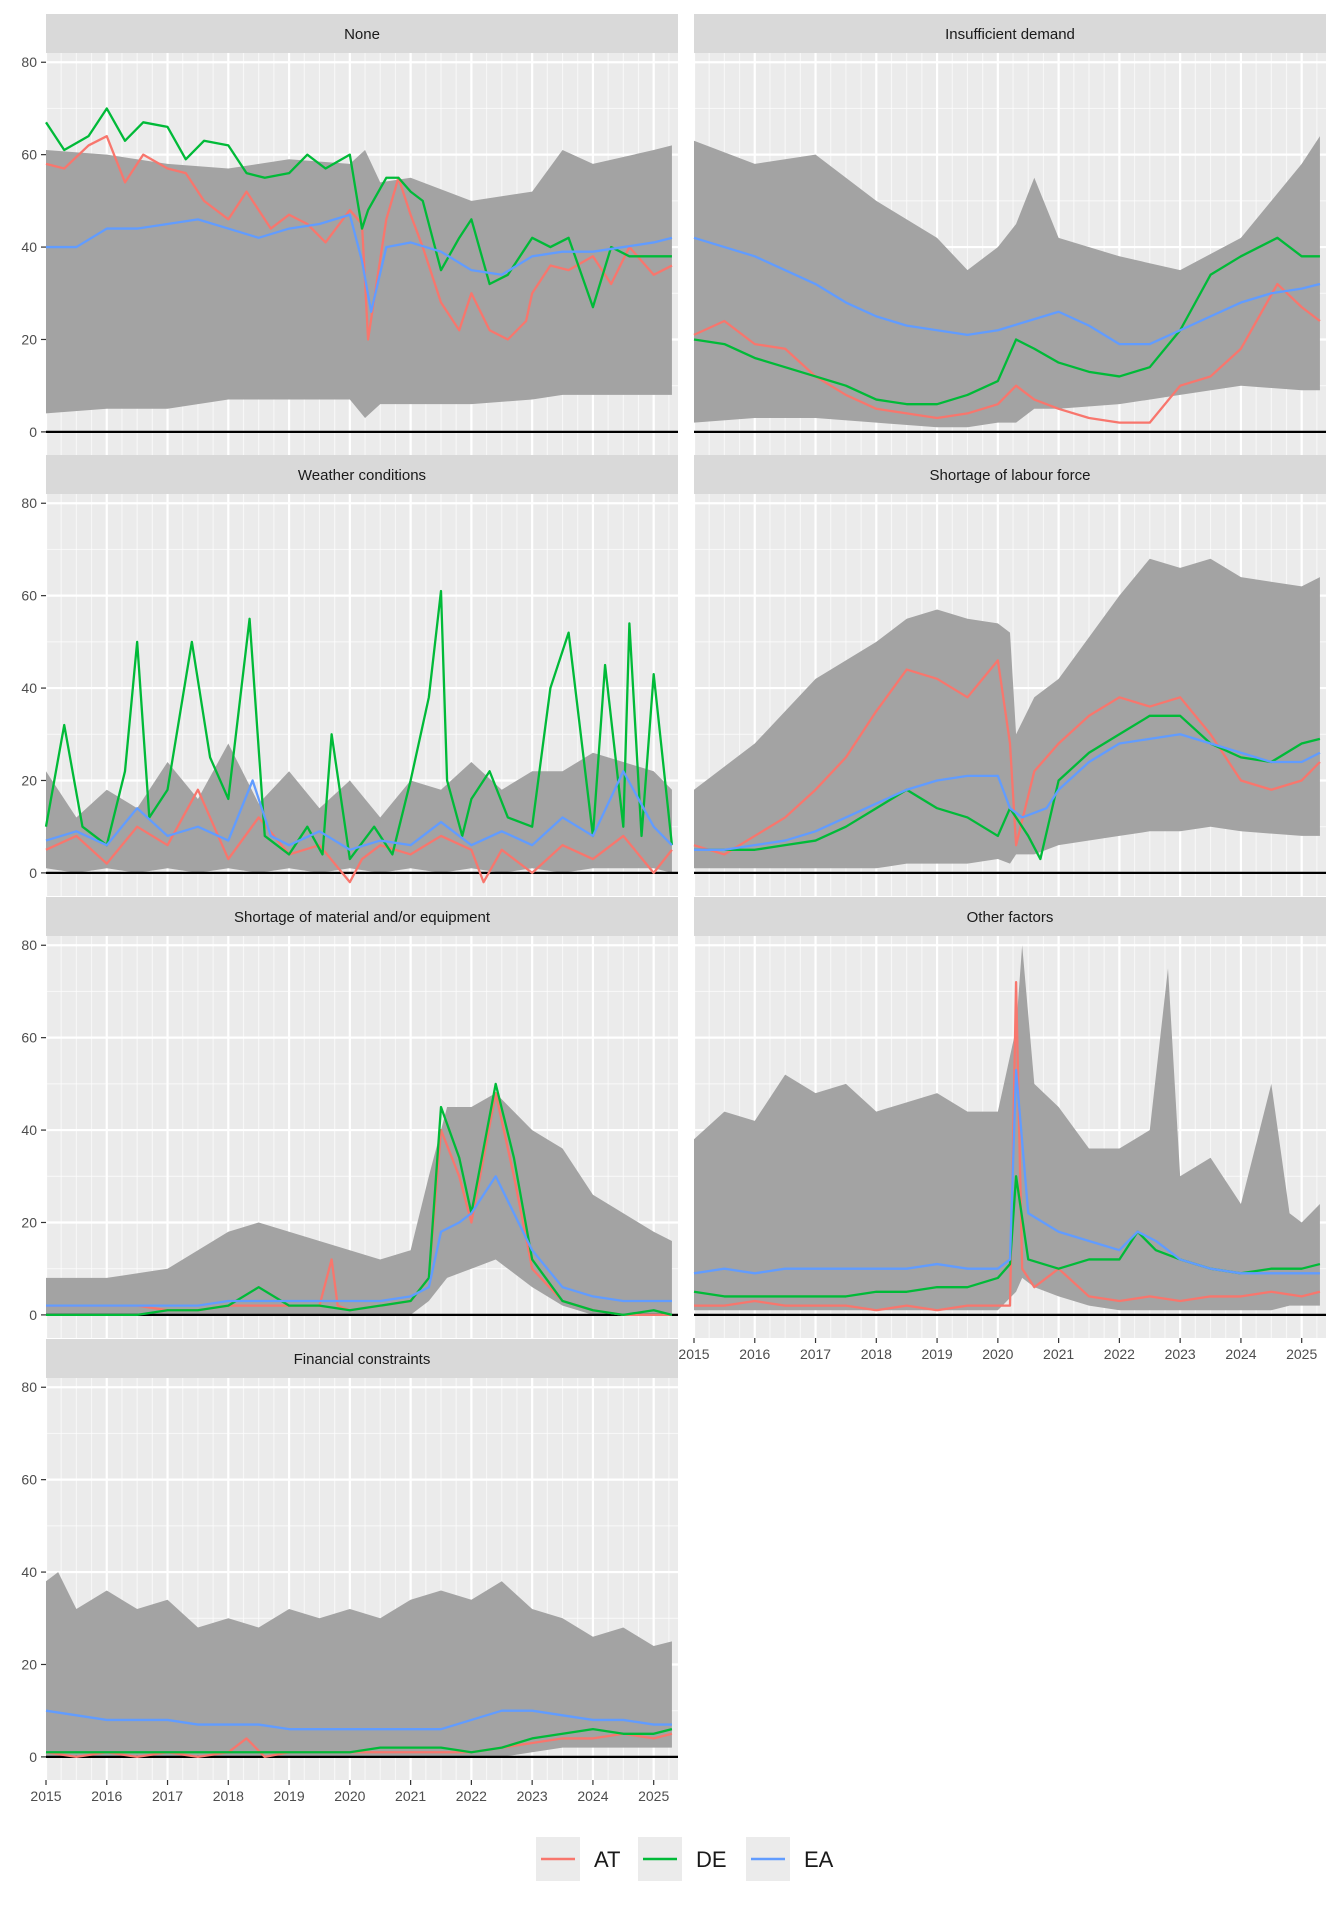  I want to click on panel-title: None, so click(362, 34).